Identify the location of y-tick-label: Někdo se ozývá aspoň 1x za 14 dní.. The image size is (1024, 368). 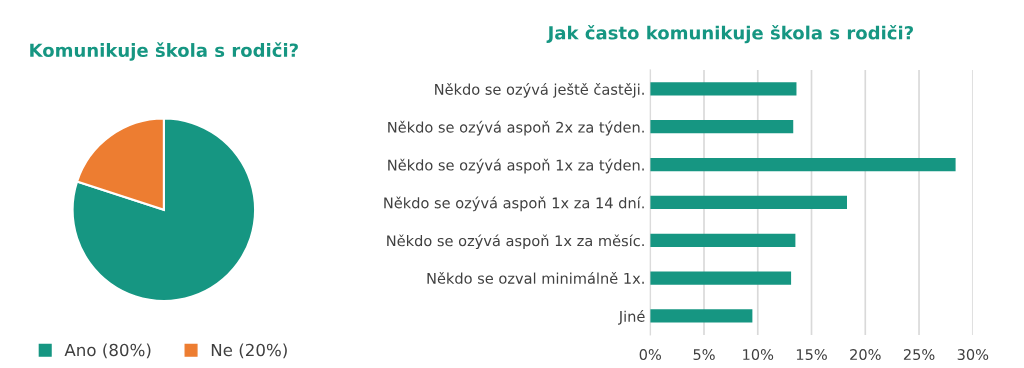
(514, 204).